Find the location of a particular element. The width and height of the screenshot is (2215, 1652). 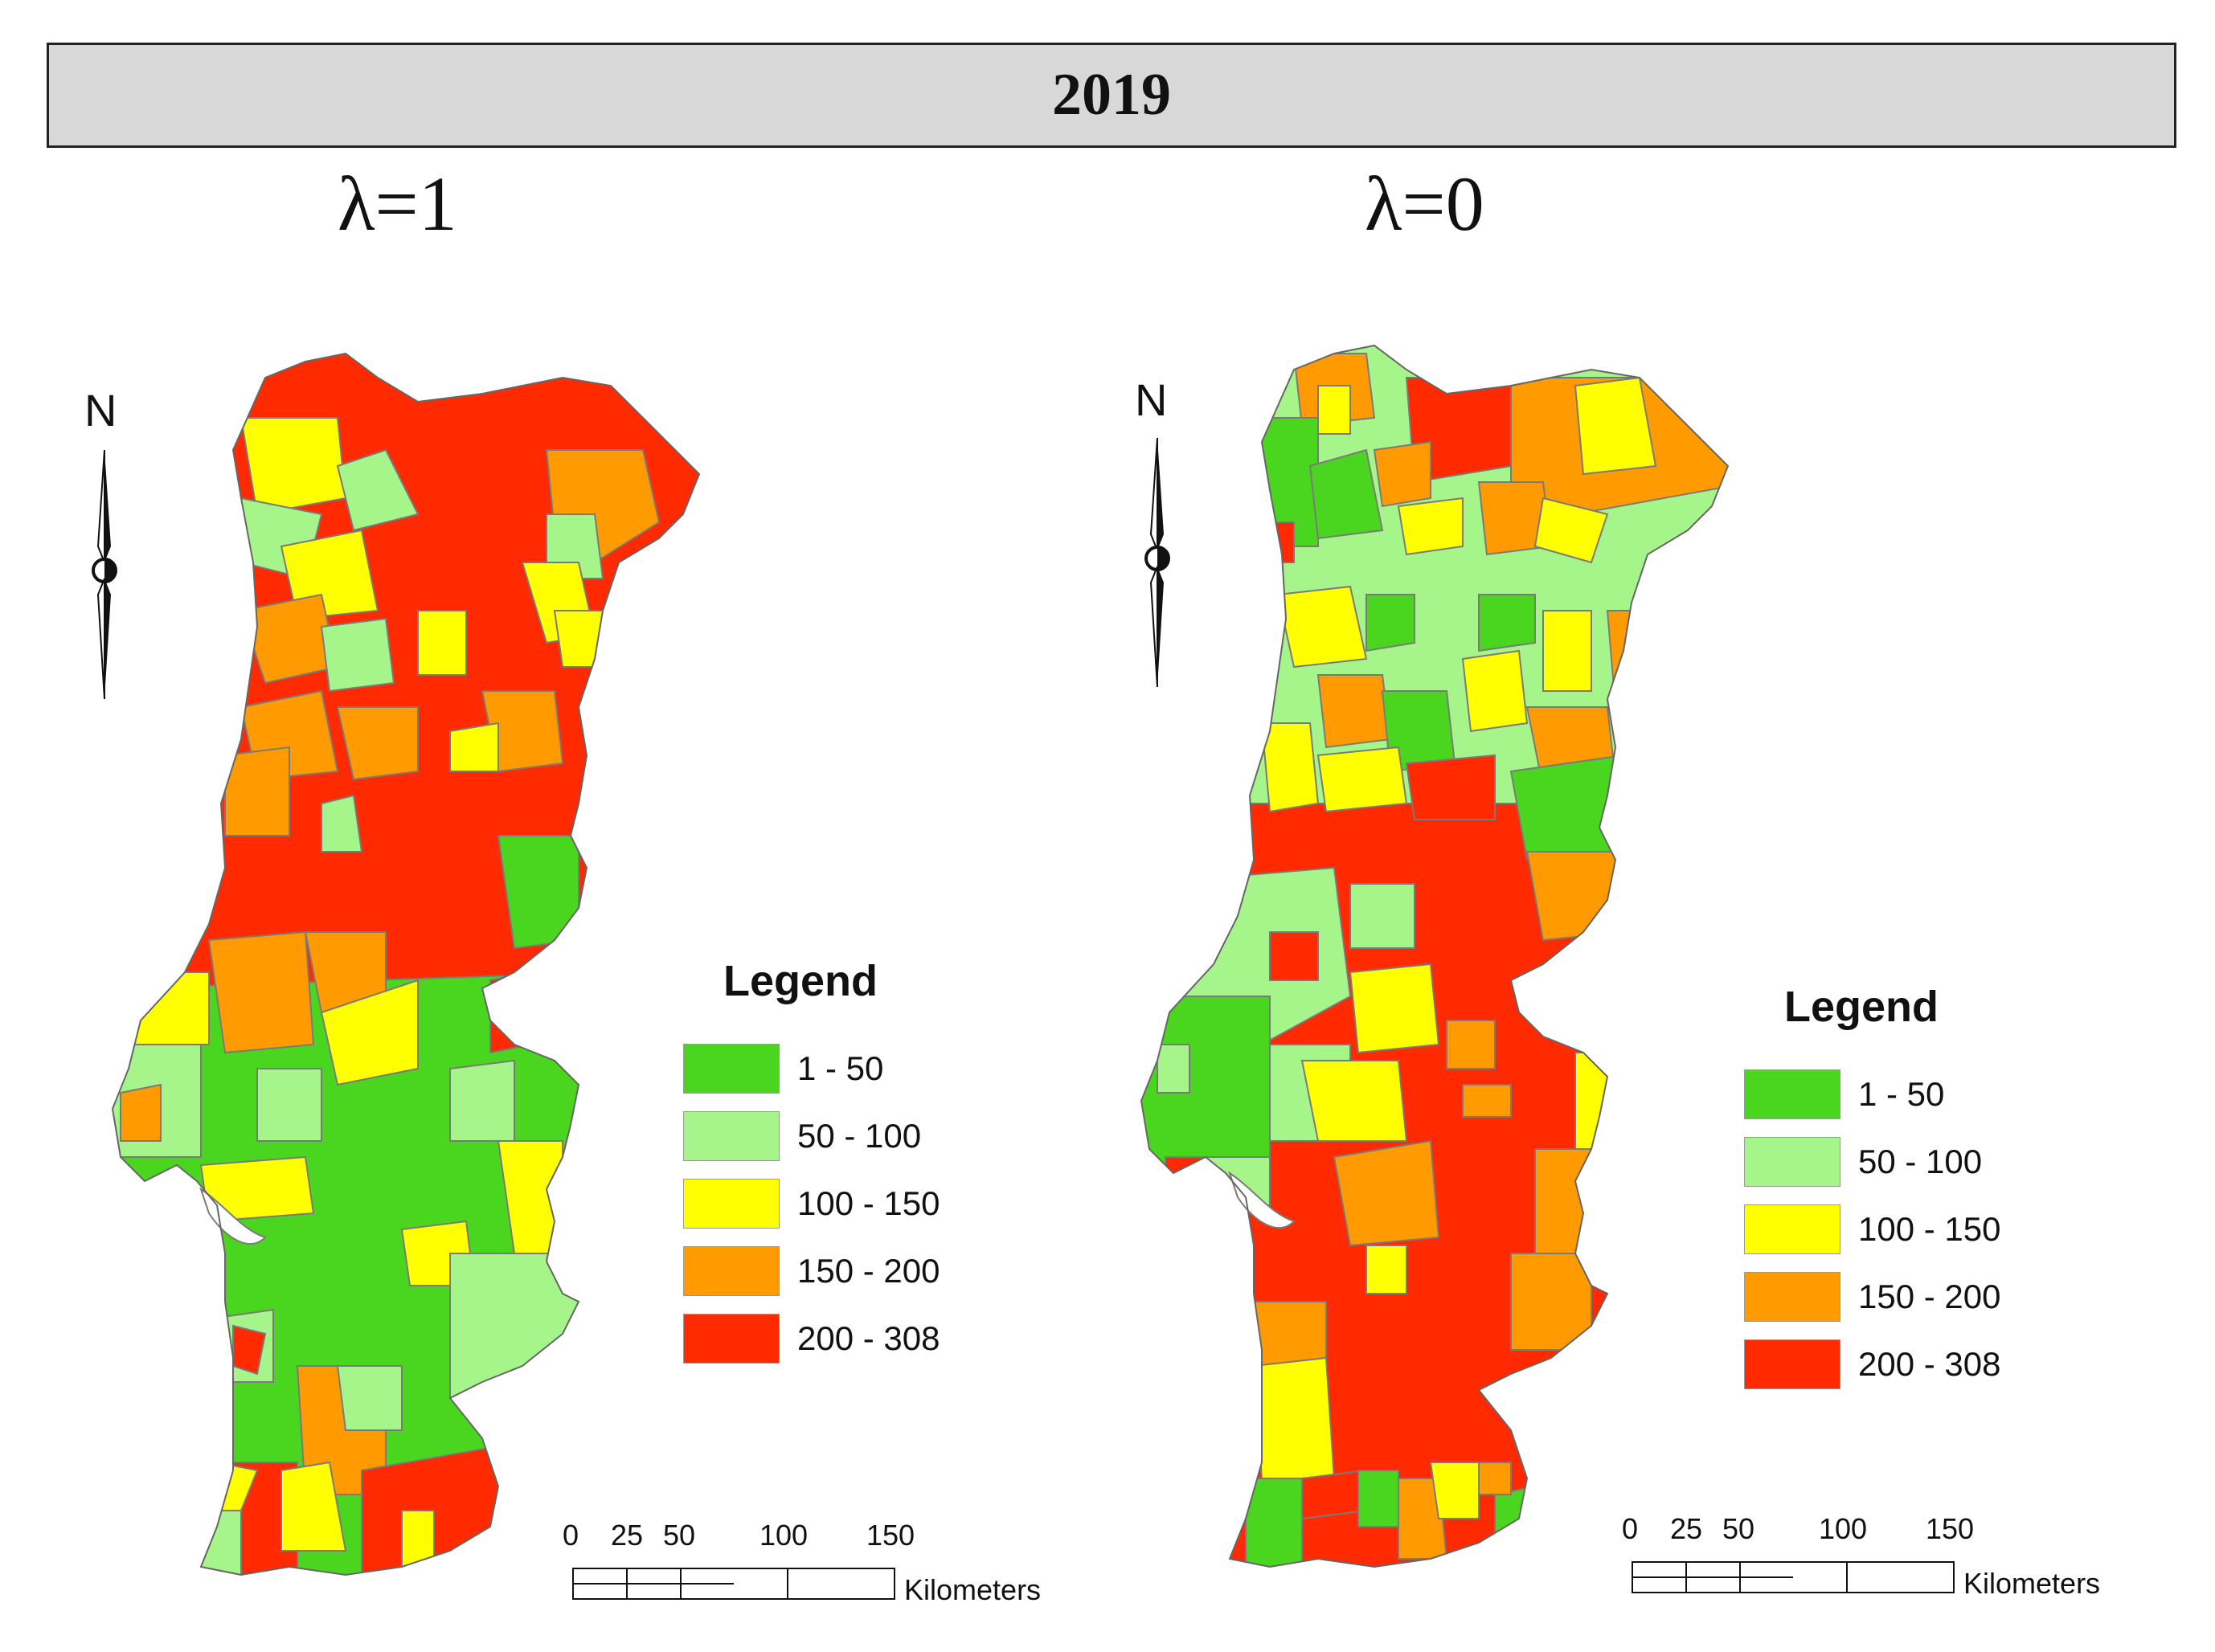

legend-item: 200 - 308 is located at coordinates (811, 1338).